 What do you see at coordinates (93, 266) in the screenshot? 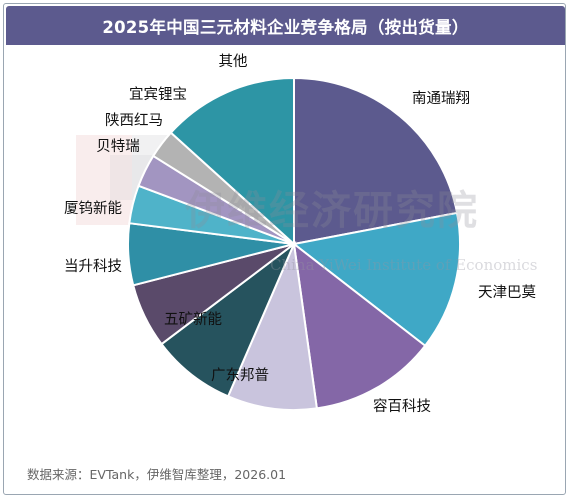
I see `slice-label-6: 当升科技` at bounding box center [93, 266].